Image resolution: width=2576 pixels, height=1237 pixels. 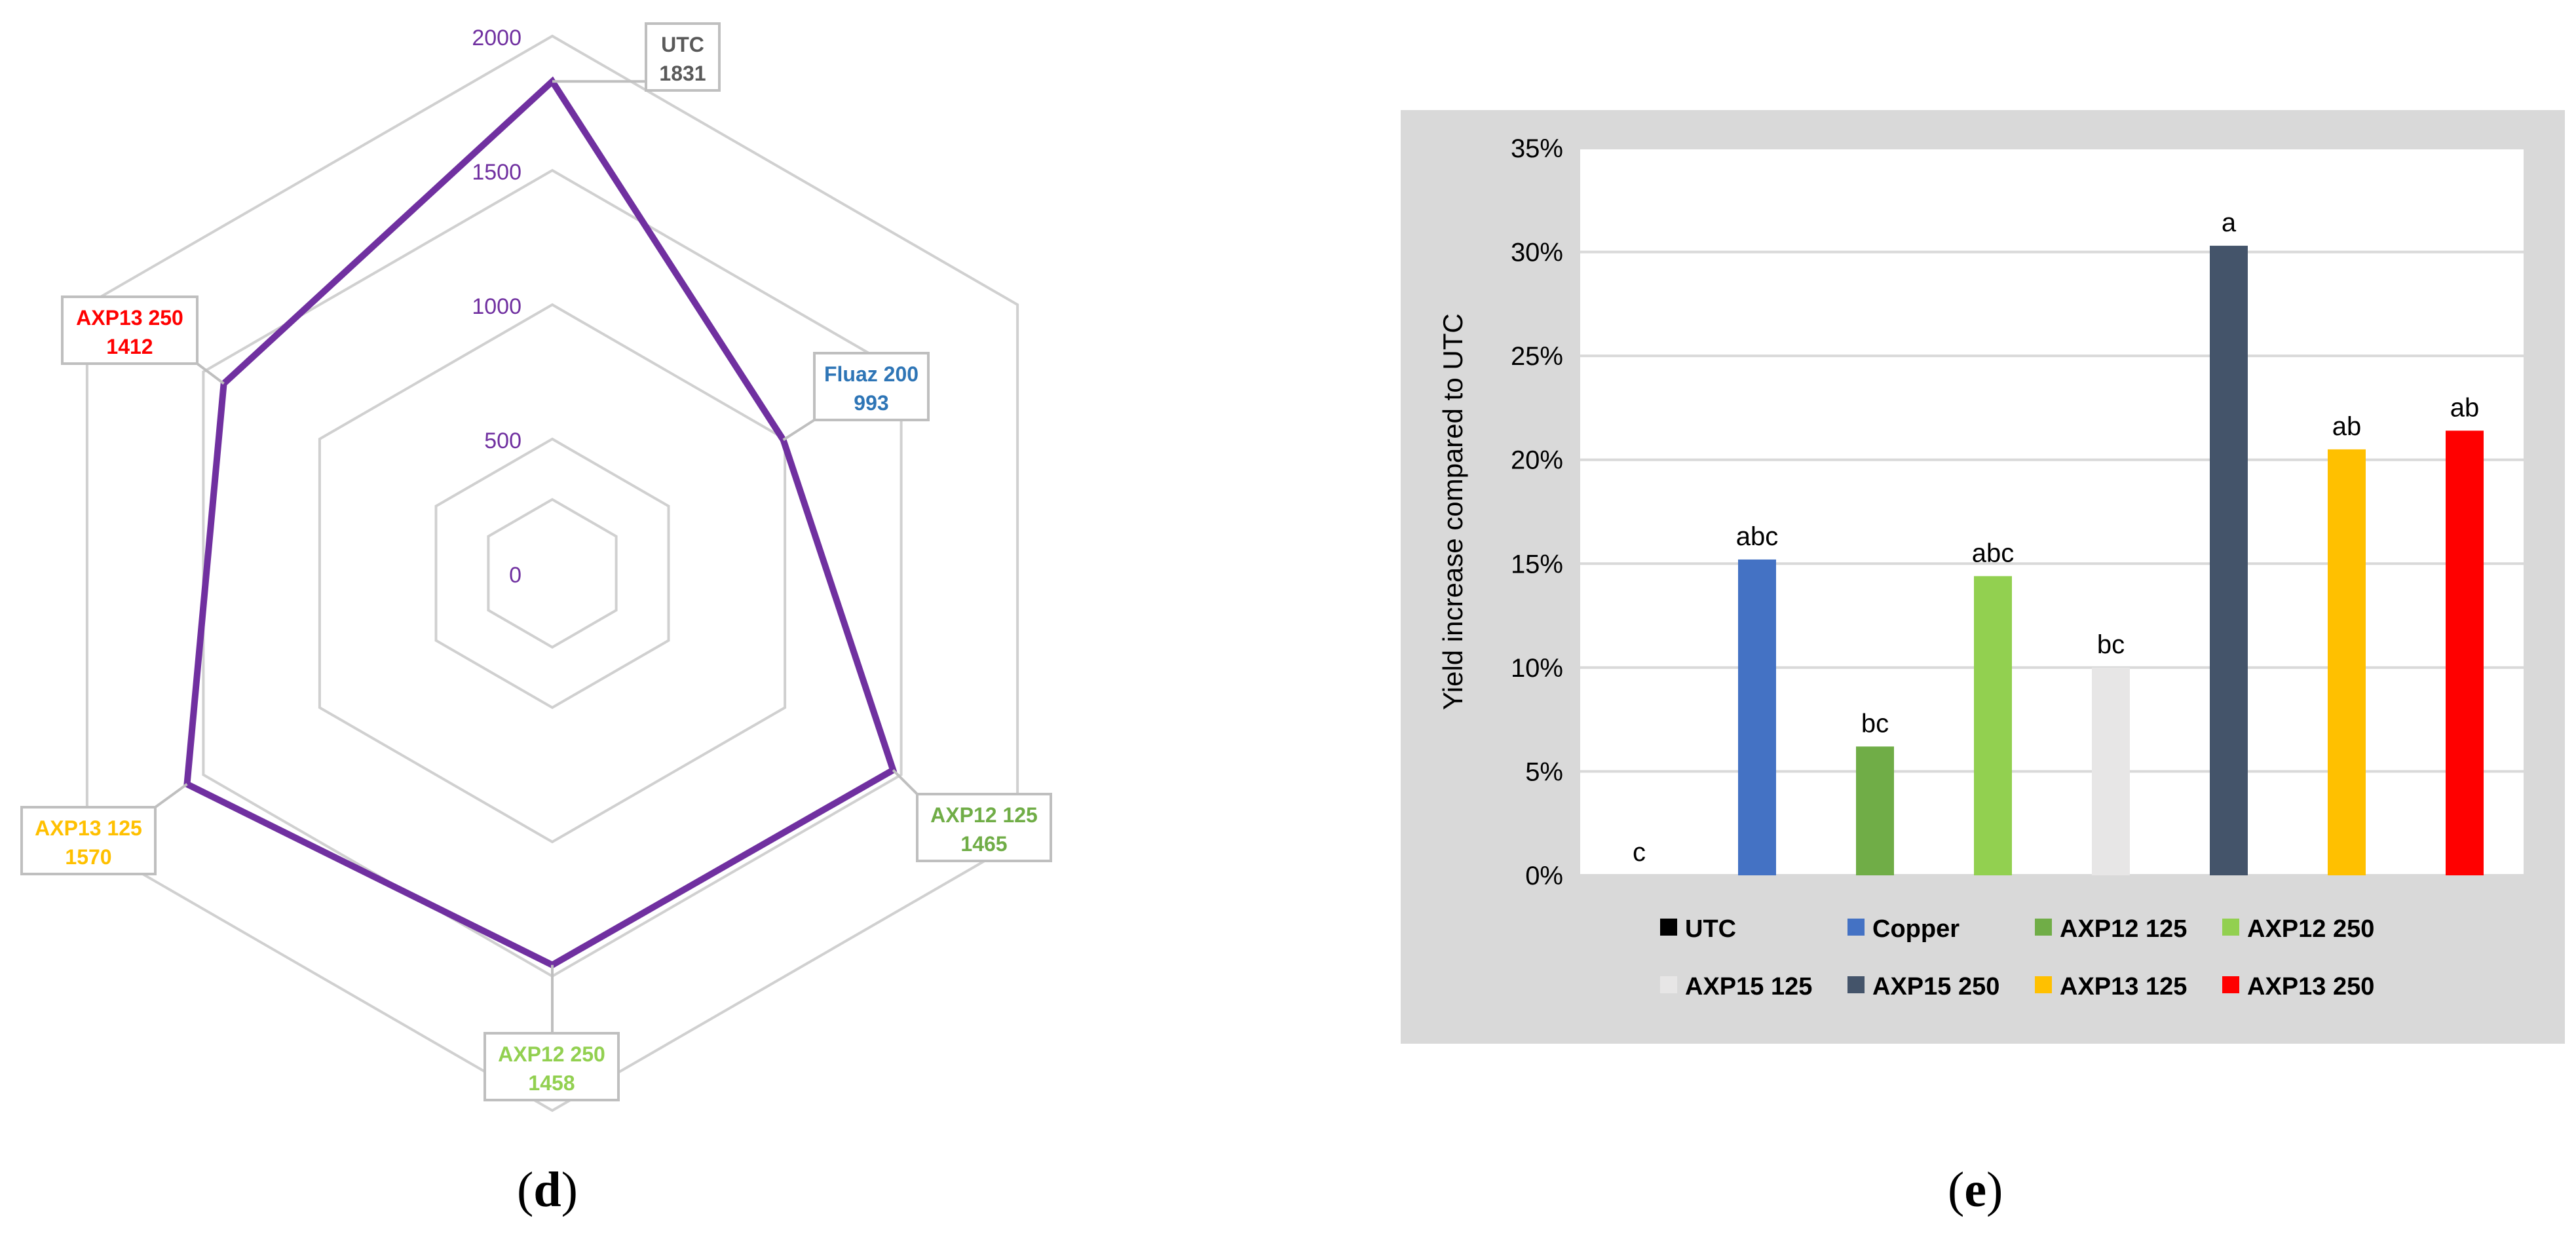 I want to click on radar-value-label: 1465, so click(x=984, y=844).